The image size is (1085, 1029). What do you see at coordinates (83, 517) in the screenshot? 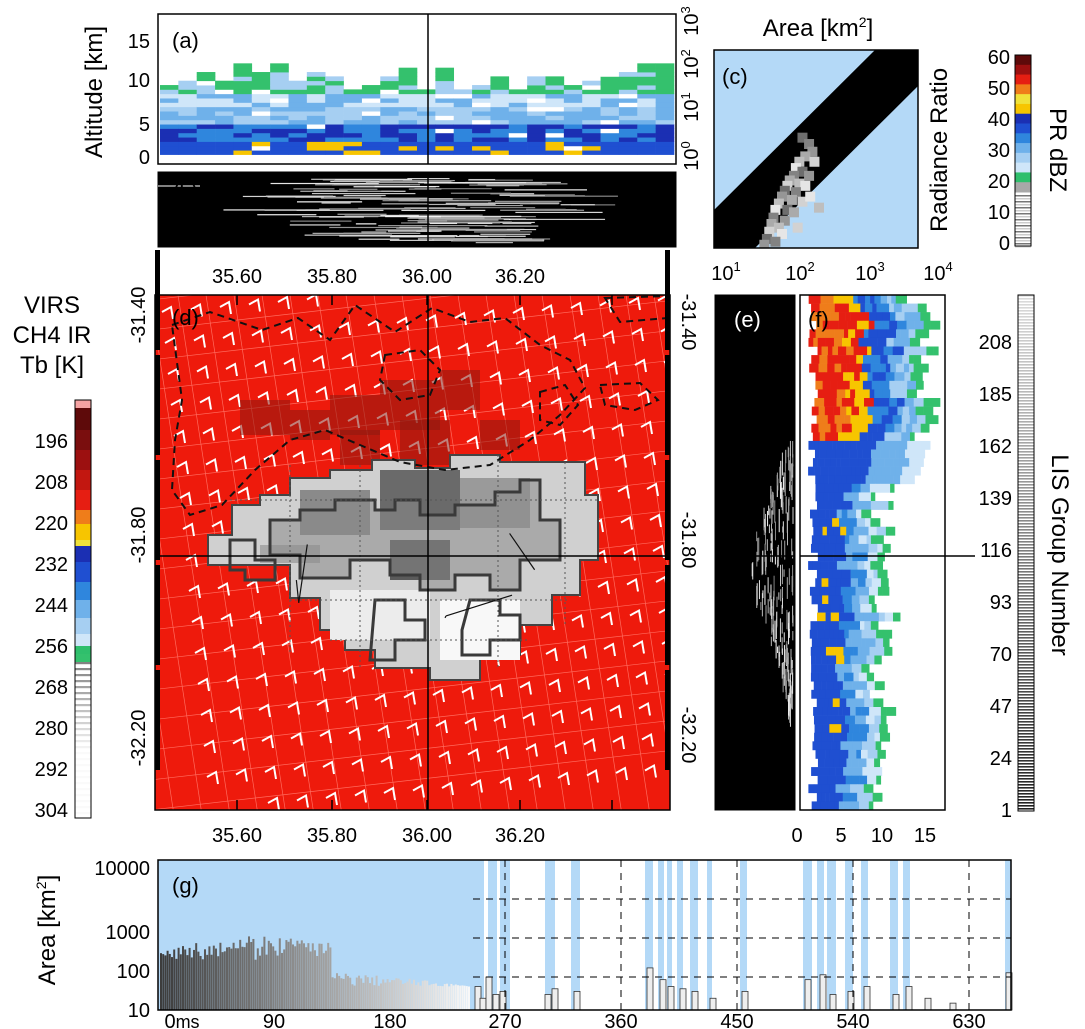
I see `virs-colorbar-segment` at bounding box center [83, 517].